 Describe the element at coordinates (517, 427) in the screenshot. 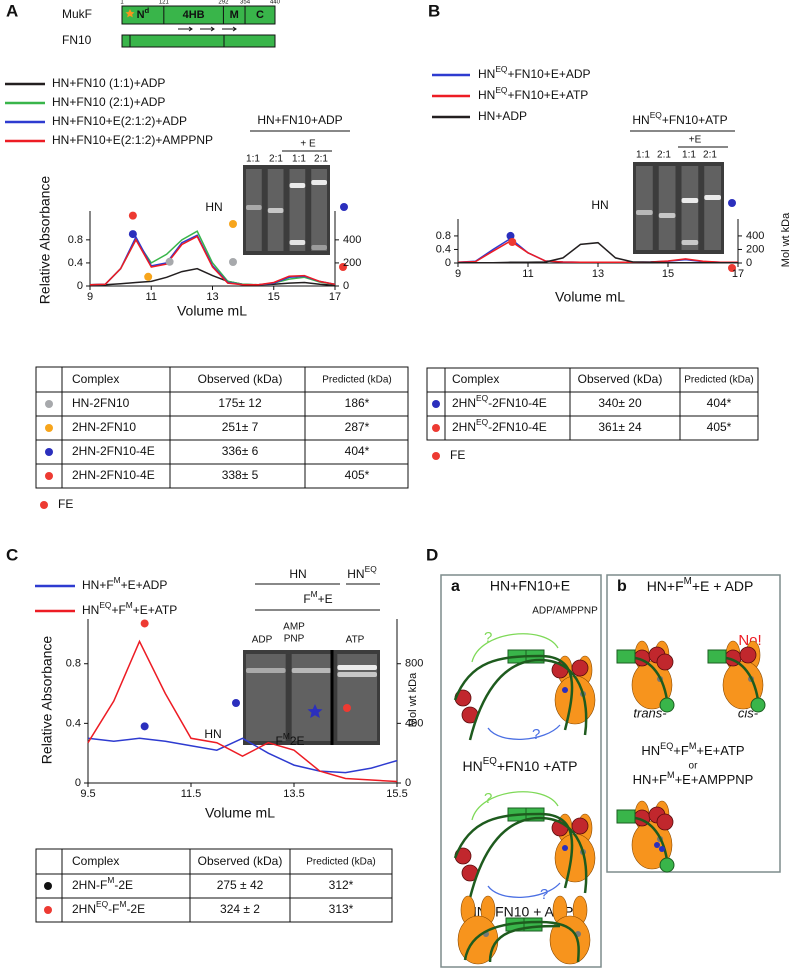

I see `text-part: -2FN10-4E` at that location.